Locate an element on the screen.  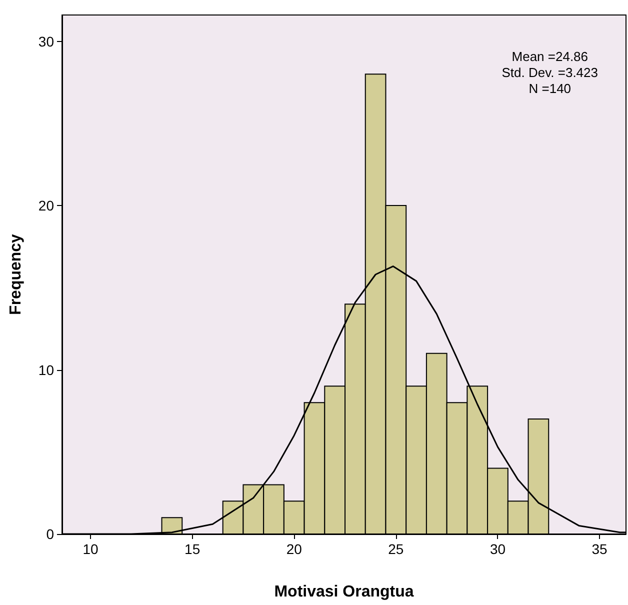
annotation: Std. Dev. =3.423 is located at coordinates (550, 72).